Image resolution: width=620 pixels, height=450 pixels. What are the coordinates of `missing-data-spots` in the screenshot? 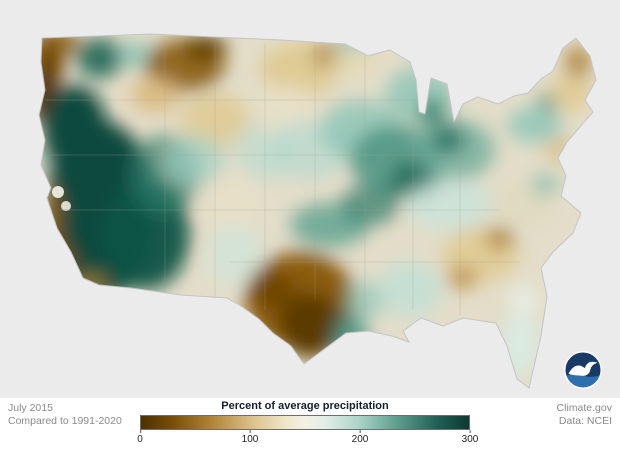 It's located at (61, 198).